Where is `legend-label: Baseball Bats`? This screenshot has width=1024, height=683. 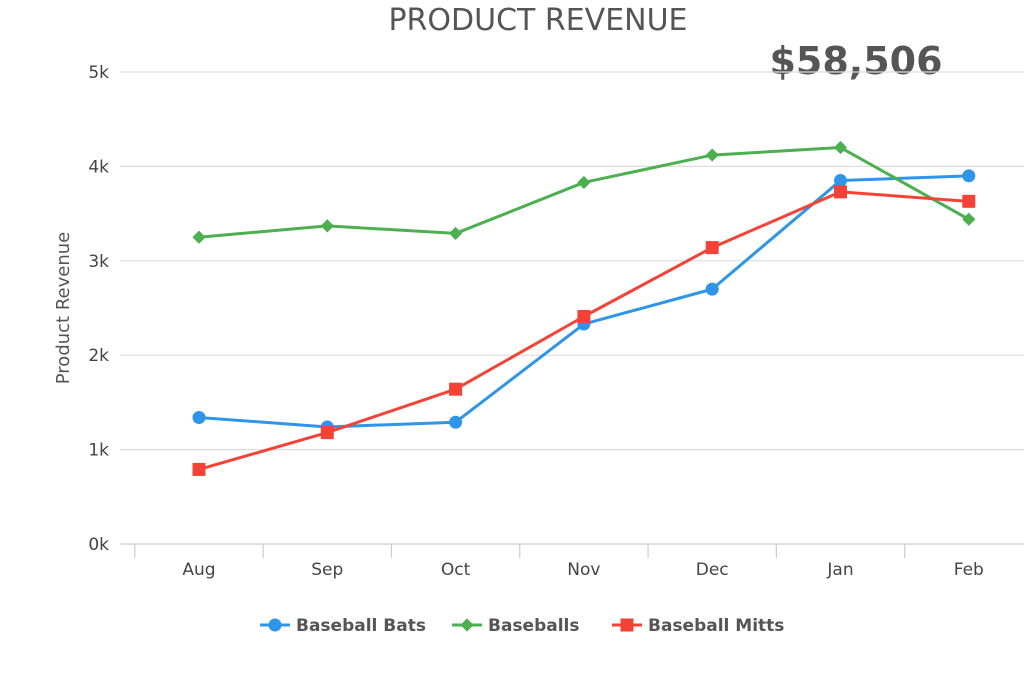 legend-label: Baseball Bats is located at coordinates (361, 626).